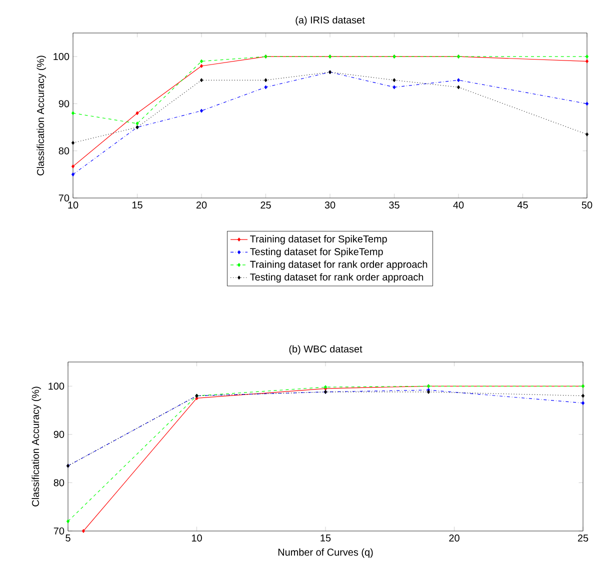  I want to click on x-tick-label: 35, so click(394, 205).